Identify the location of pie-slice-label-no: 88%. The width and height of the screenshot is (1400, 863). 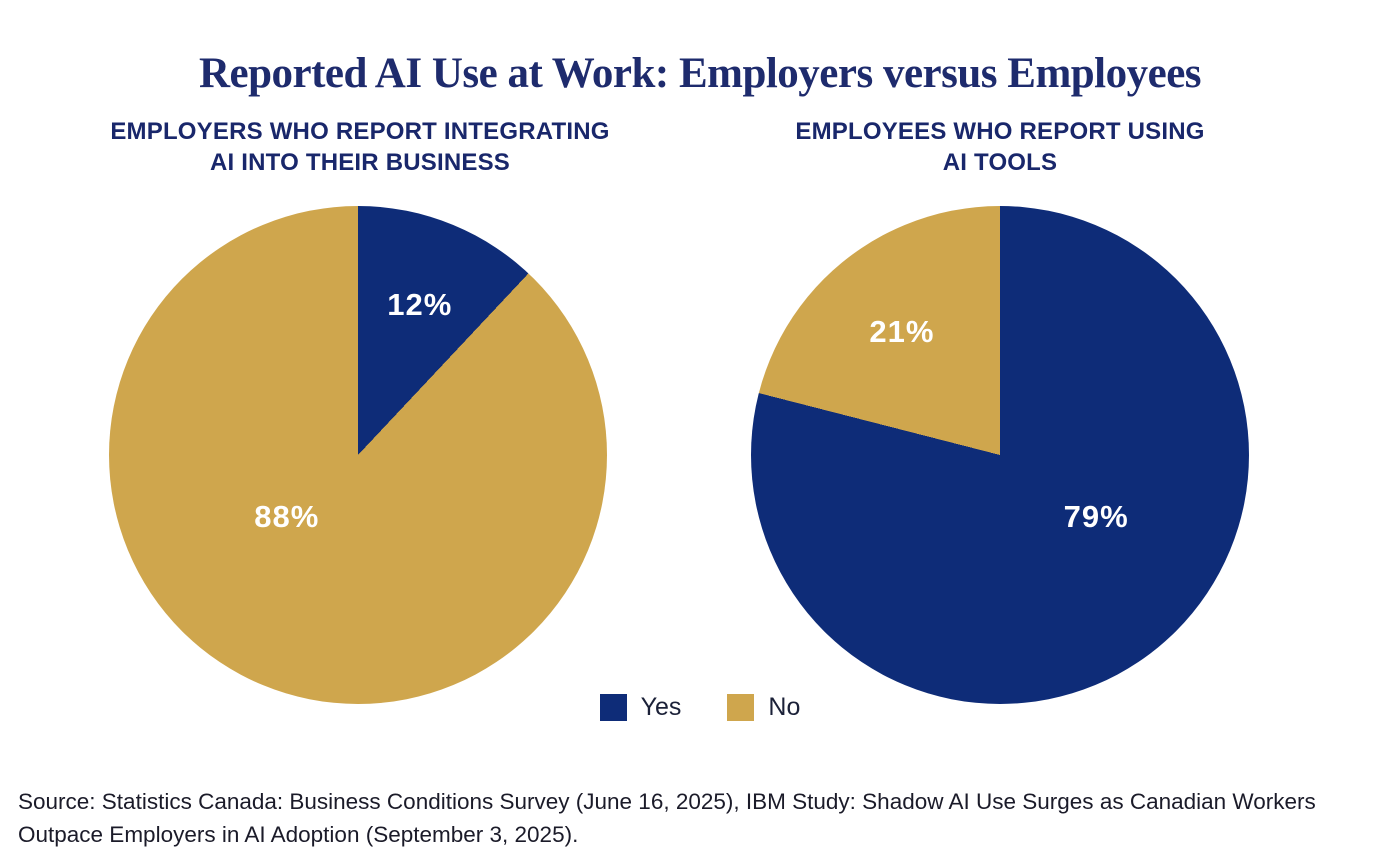
(287, 516).